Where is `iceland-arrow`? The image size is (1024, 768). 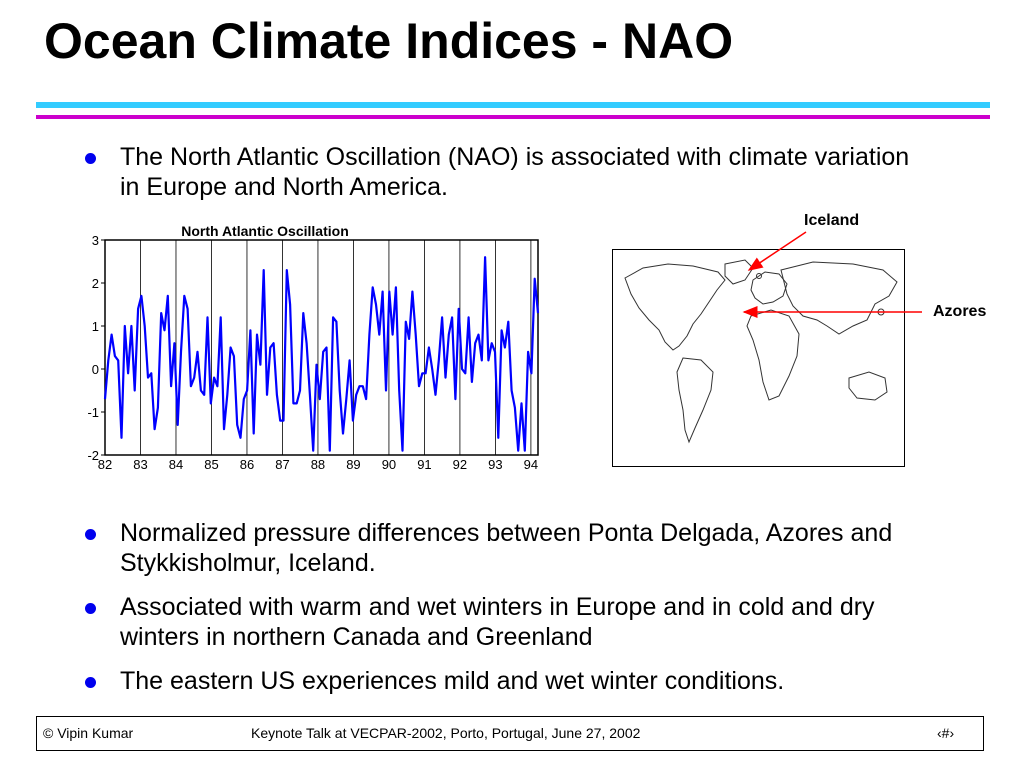 iceland-arrow is located at coordinates (777, 251).